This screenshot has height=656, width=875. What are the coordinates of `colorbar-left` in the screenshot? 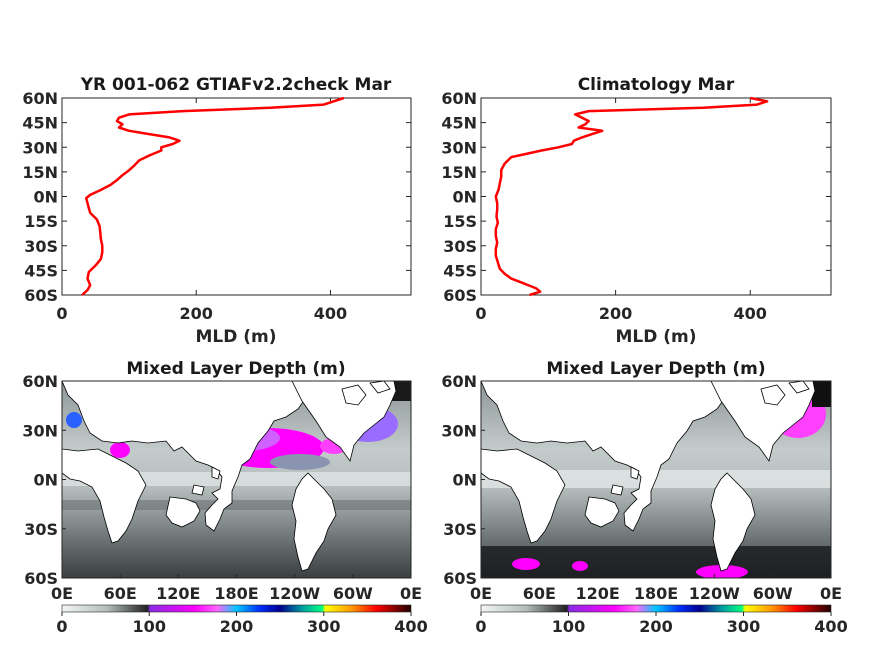 It's located at (236, 608).